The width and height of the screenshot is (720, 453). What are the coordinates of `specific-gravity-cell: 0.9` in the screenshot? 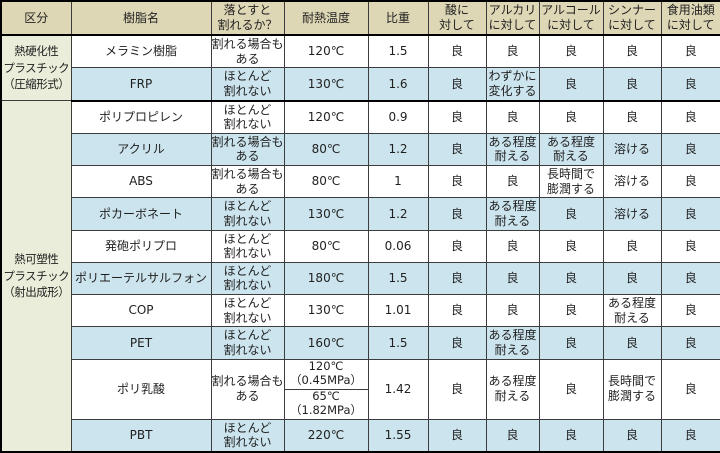 It's located at (398, 117).